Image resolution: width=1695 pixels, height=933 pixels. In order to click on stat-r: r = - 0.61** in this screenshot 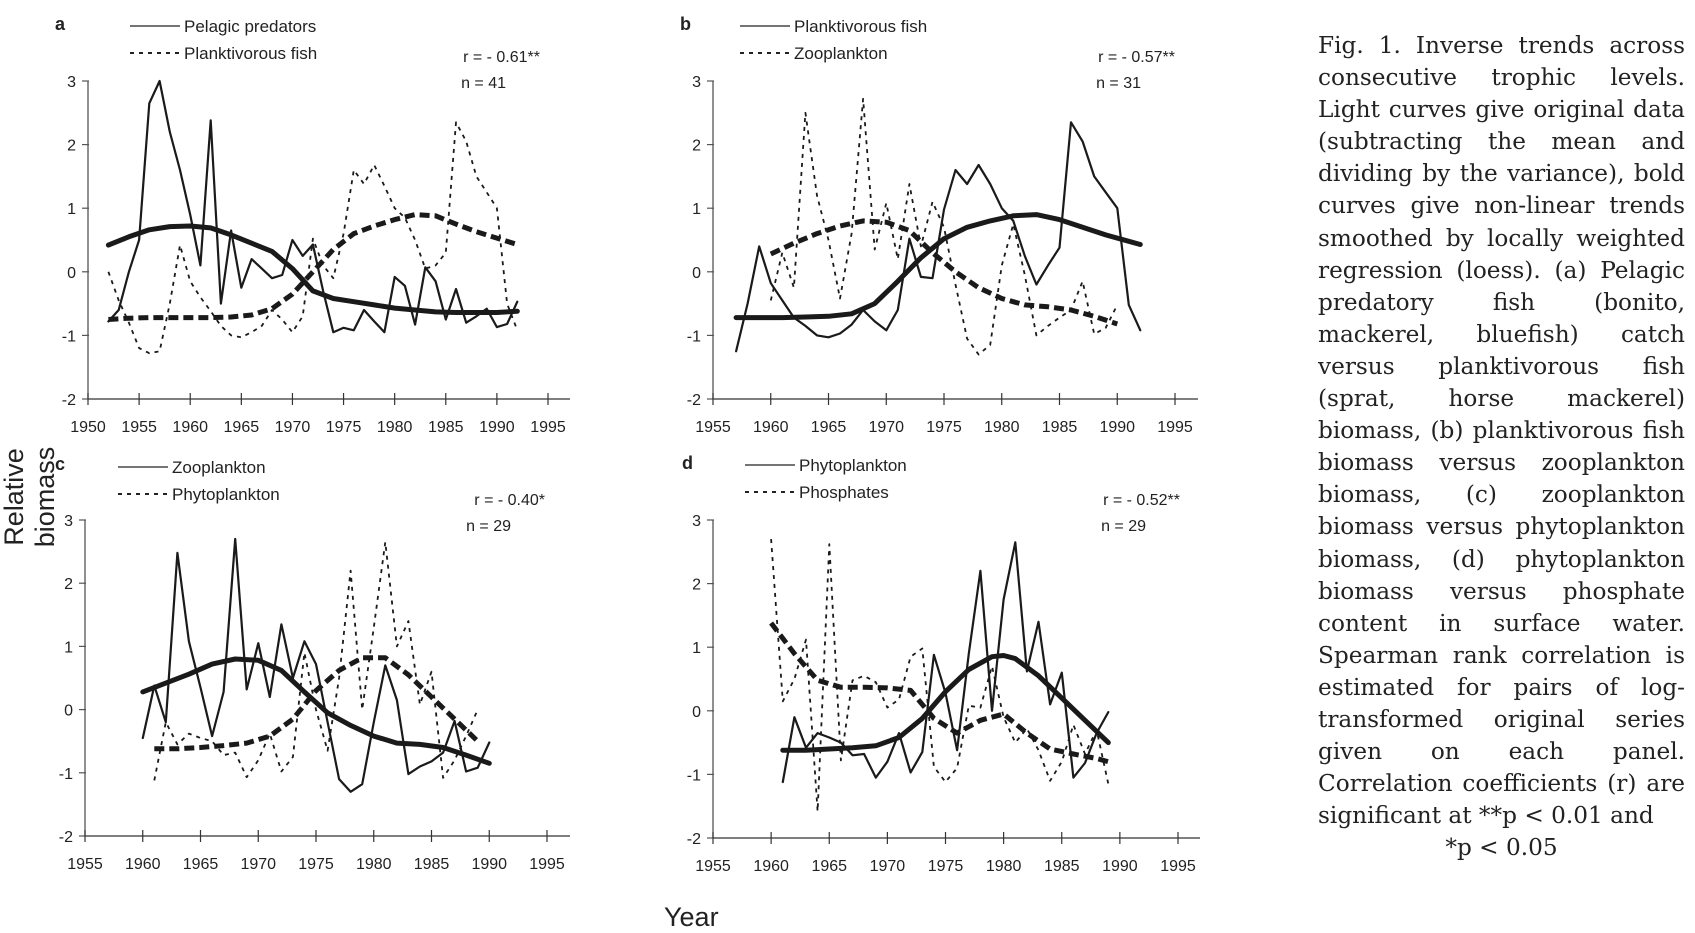, I will do `click(501, 57)`.